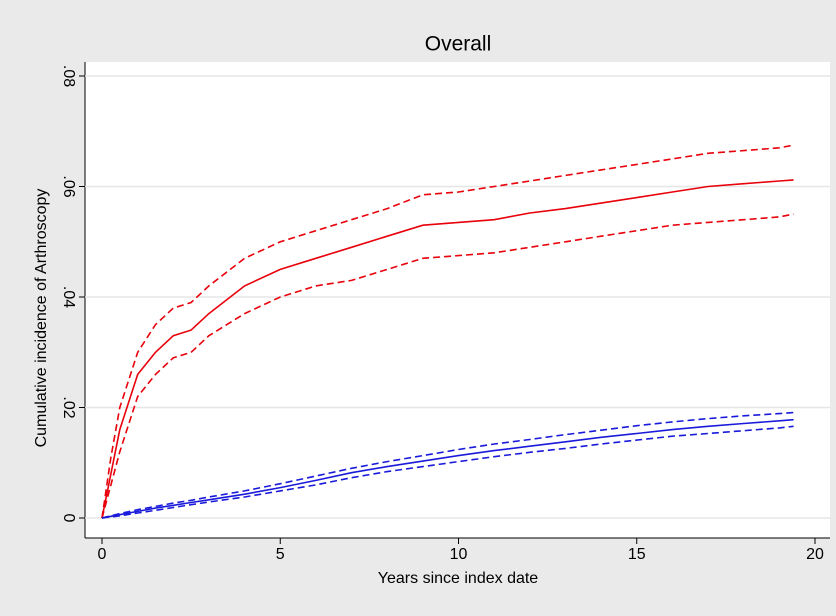 This screenshot has width=836, height=616. What do you see at coordinates (637, 554) in the screenshot?
I see `x-tick-label: 15` at bounding box center [637, 554].